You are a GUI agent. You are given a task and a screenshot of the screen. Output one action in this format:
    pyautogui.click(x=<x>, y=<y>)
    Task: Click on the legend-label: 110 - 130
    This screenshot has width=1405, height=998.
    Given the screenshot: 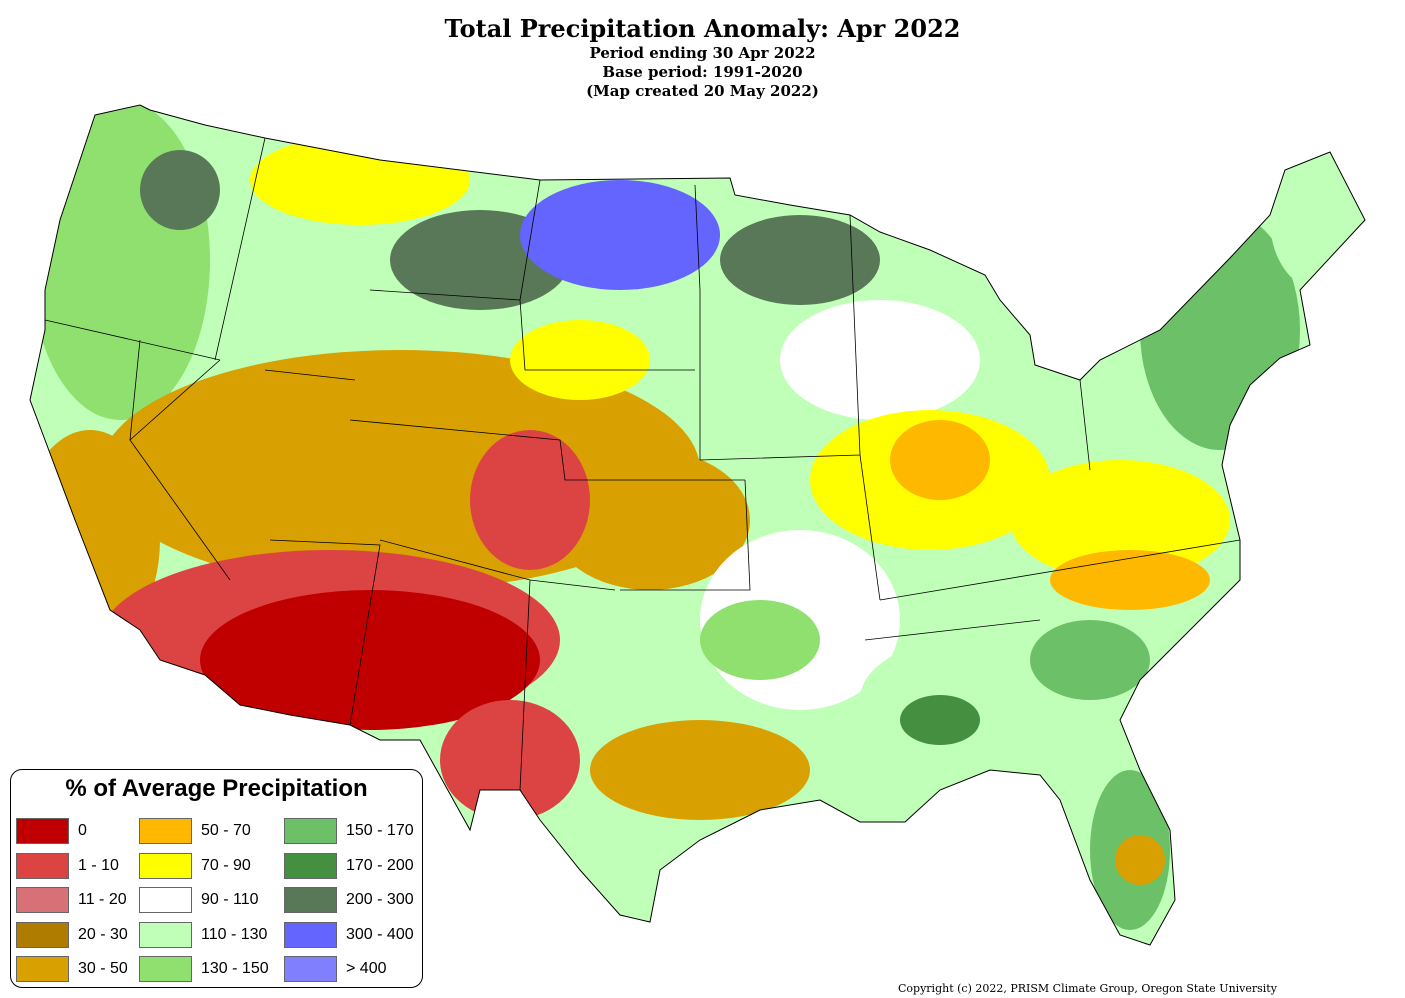 What is the action you would take?
    pyautogui.click(x=234, y=934)
    